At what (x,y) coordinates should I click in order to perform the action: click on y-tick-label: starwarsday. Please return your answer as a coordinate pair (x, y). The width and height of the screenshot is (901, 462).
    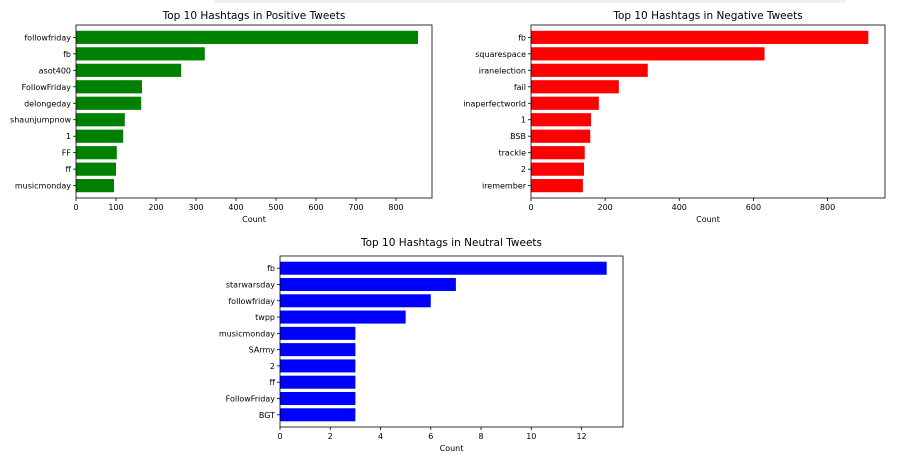
    Looking at the image, I should click on (250, 285).